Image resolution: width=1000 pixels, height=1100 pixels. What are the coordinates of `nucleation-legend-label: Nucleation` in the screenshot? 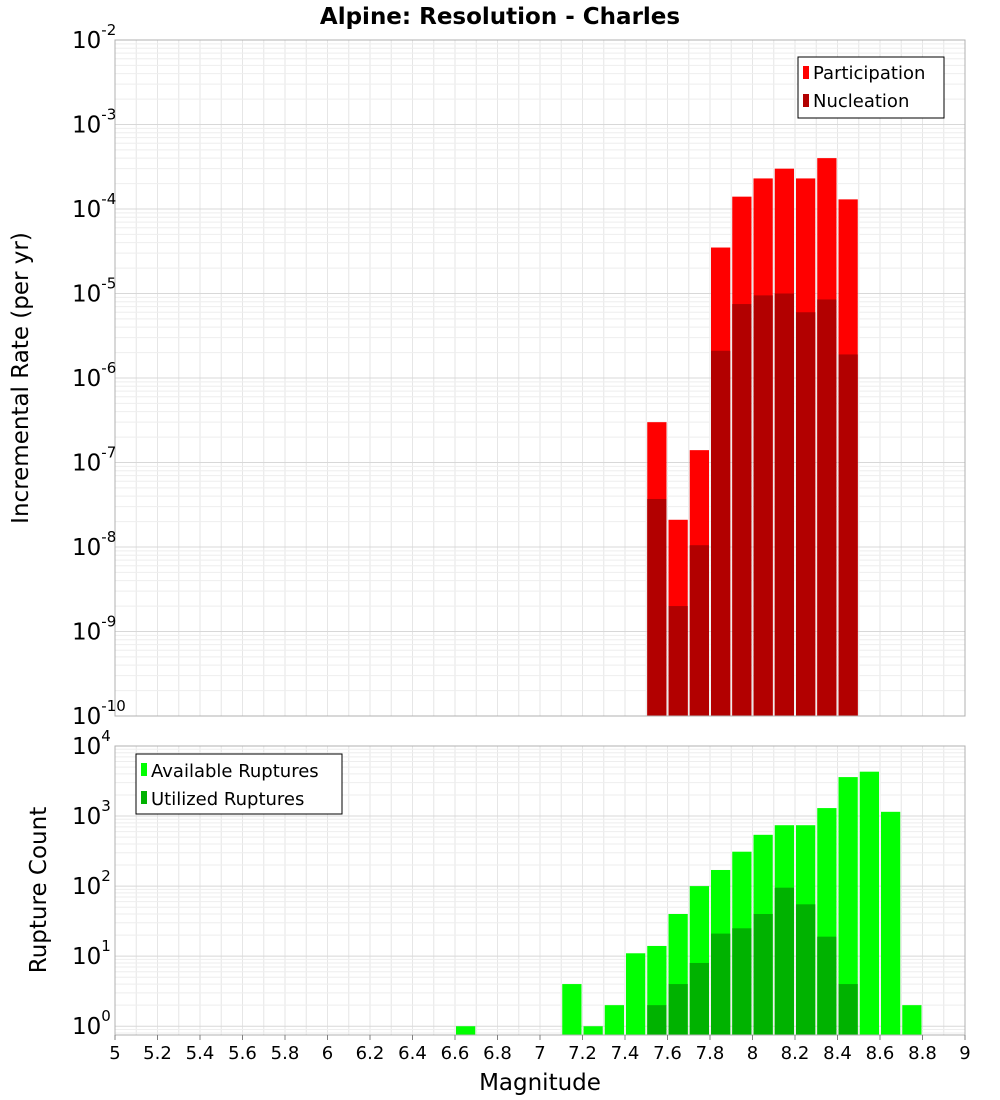 It's located at (861, 101).